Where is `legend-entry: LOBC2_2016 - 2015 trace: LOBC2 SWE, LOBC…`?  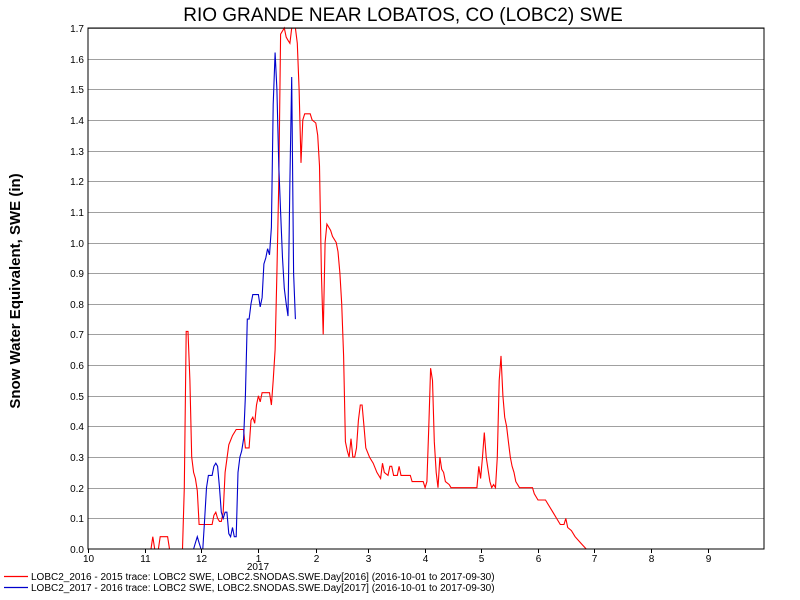 legend-entry: LOBC2_2016 - 2015 trace: LOBC2 SWE, LOBC… is located at coordinates (263, 577).